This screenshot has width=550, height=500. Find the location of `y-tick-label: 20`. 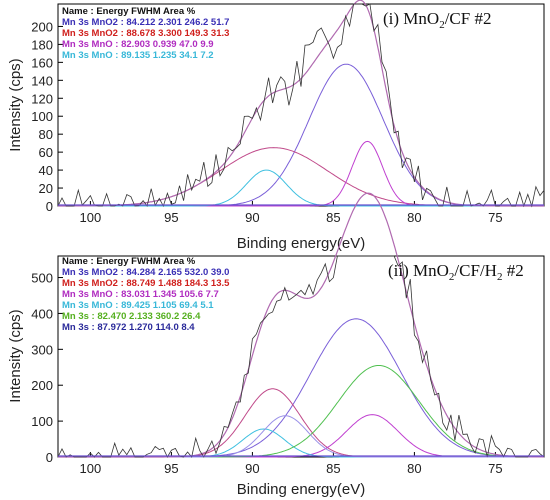

y-tick-label: 20 is located at coordinates (46, 188).